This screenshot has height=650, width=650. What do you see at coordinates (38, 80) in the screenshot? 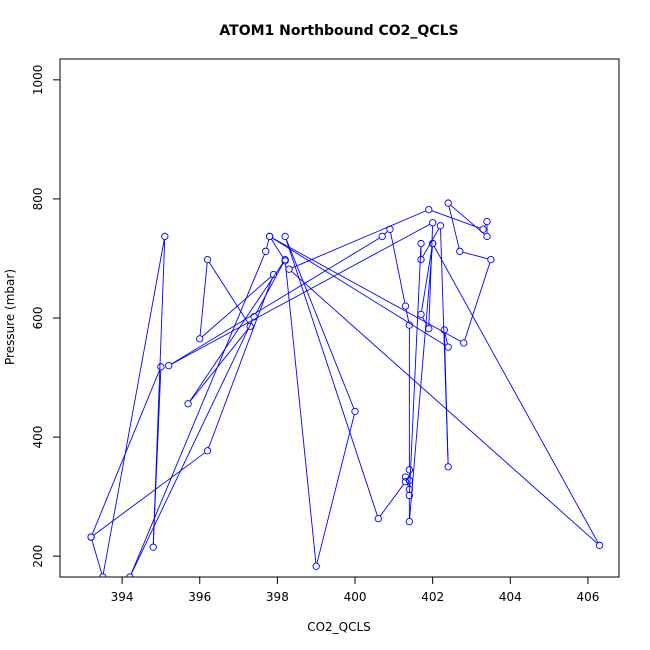
I see `y-axis-tick-label: 1000` at bounding box center [38, 80].